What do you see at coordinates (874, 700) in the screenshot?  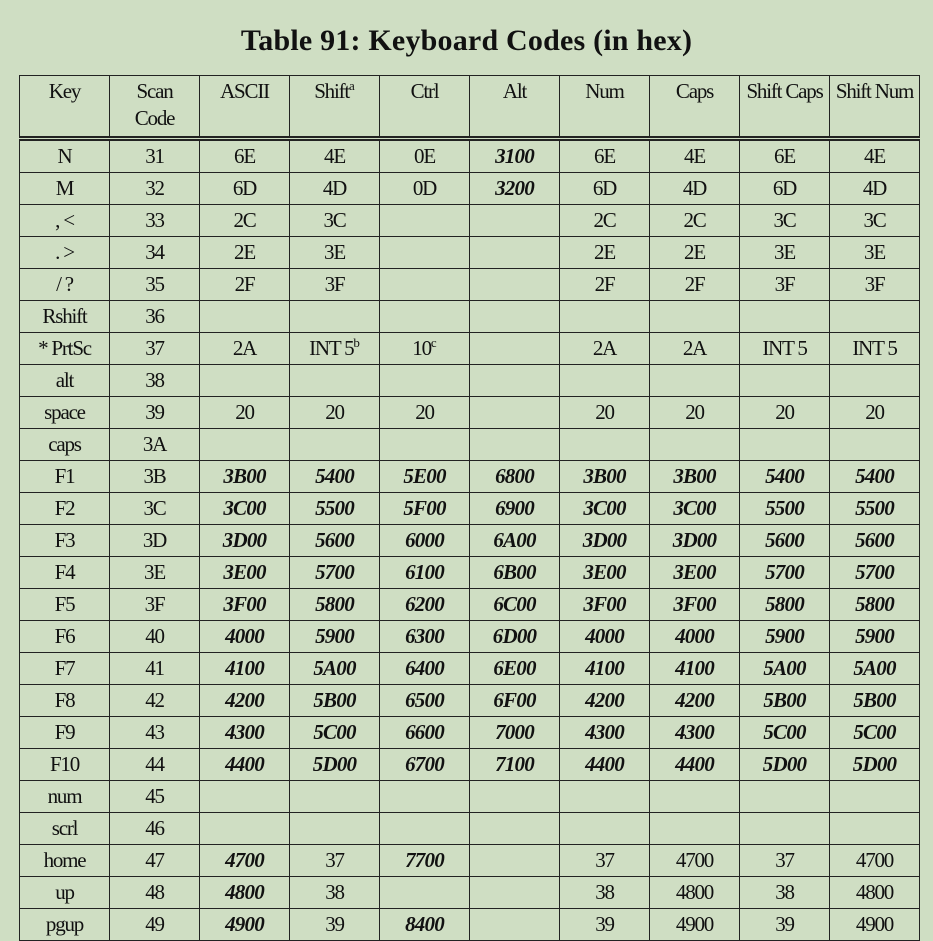 I see `code-cell: 5B00` at bounding box center [874, 700].